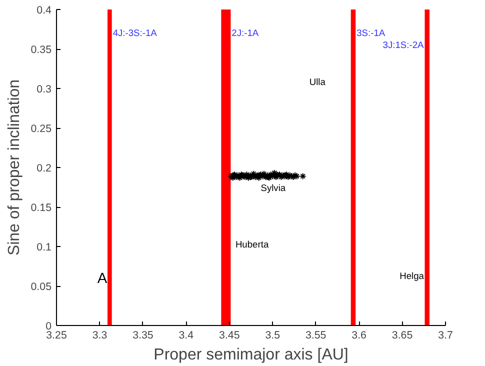 The image size is (485, 366). I want to click on band-label: 2J:-1A, so click(246, 33).